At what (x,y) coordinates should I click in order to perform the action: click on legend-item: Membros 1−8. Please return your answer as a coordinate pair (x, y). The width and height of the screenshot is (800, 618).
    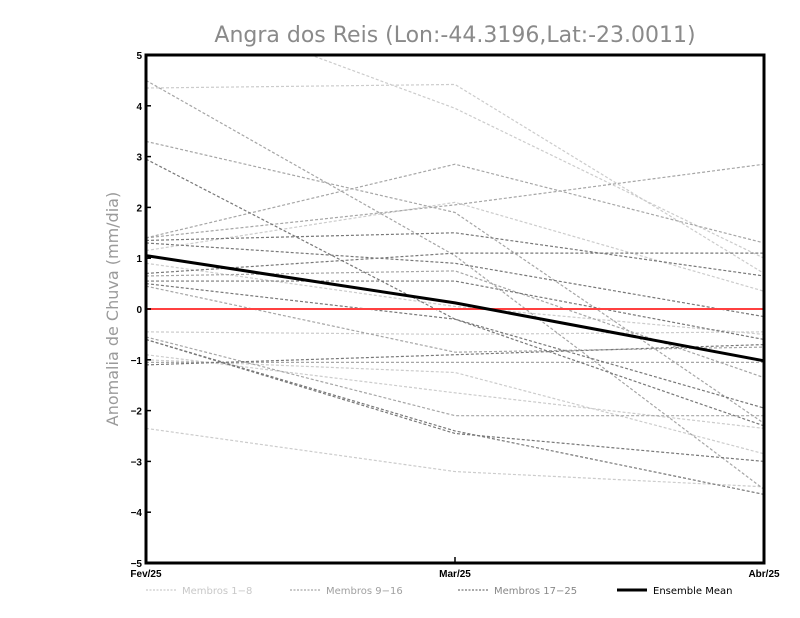
    Looking at the image, I should click on (199, 591).